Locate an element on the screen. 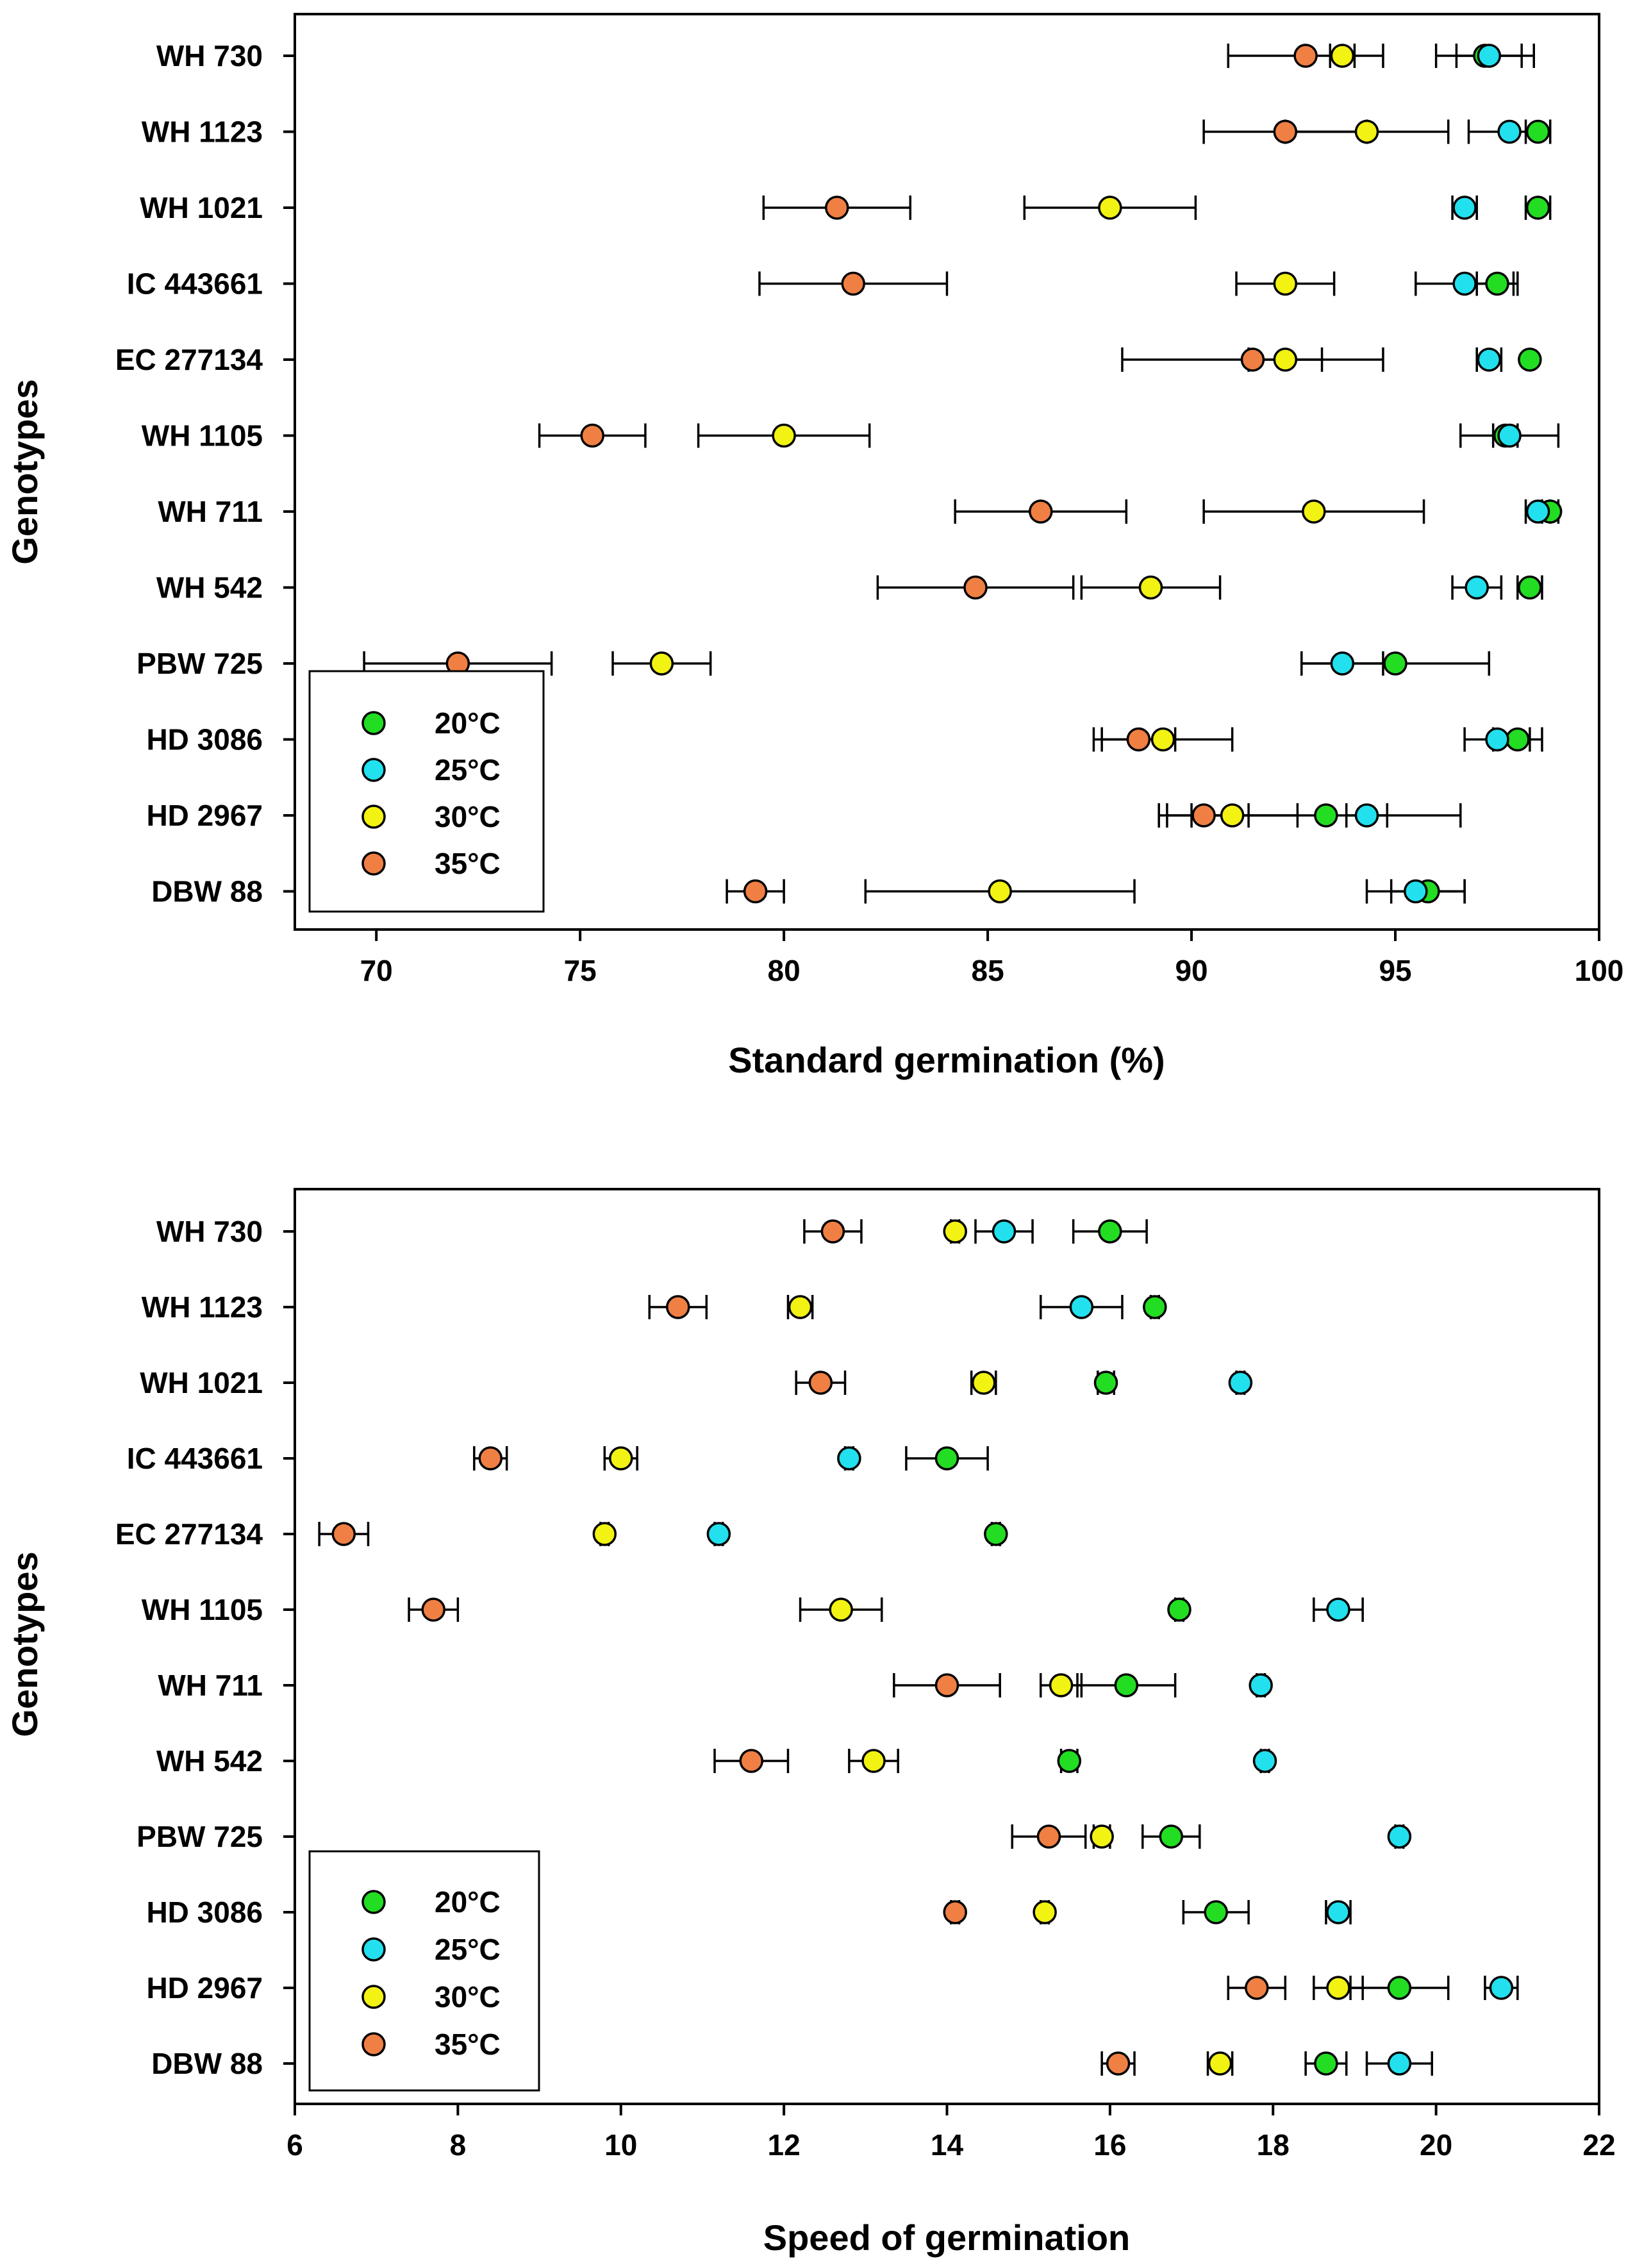 This screenshot has height=2268, width=1635. x-tick-label: 8 is located at coordinates (458, 2145).